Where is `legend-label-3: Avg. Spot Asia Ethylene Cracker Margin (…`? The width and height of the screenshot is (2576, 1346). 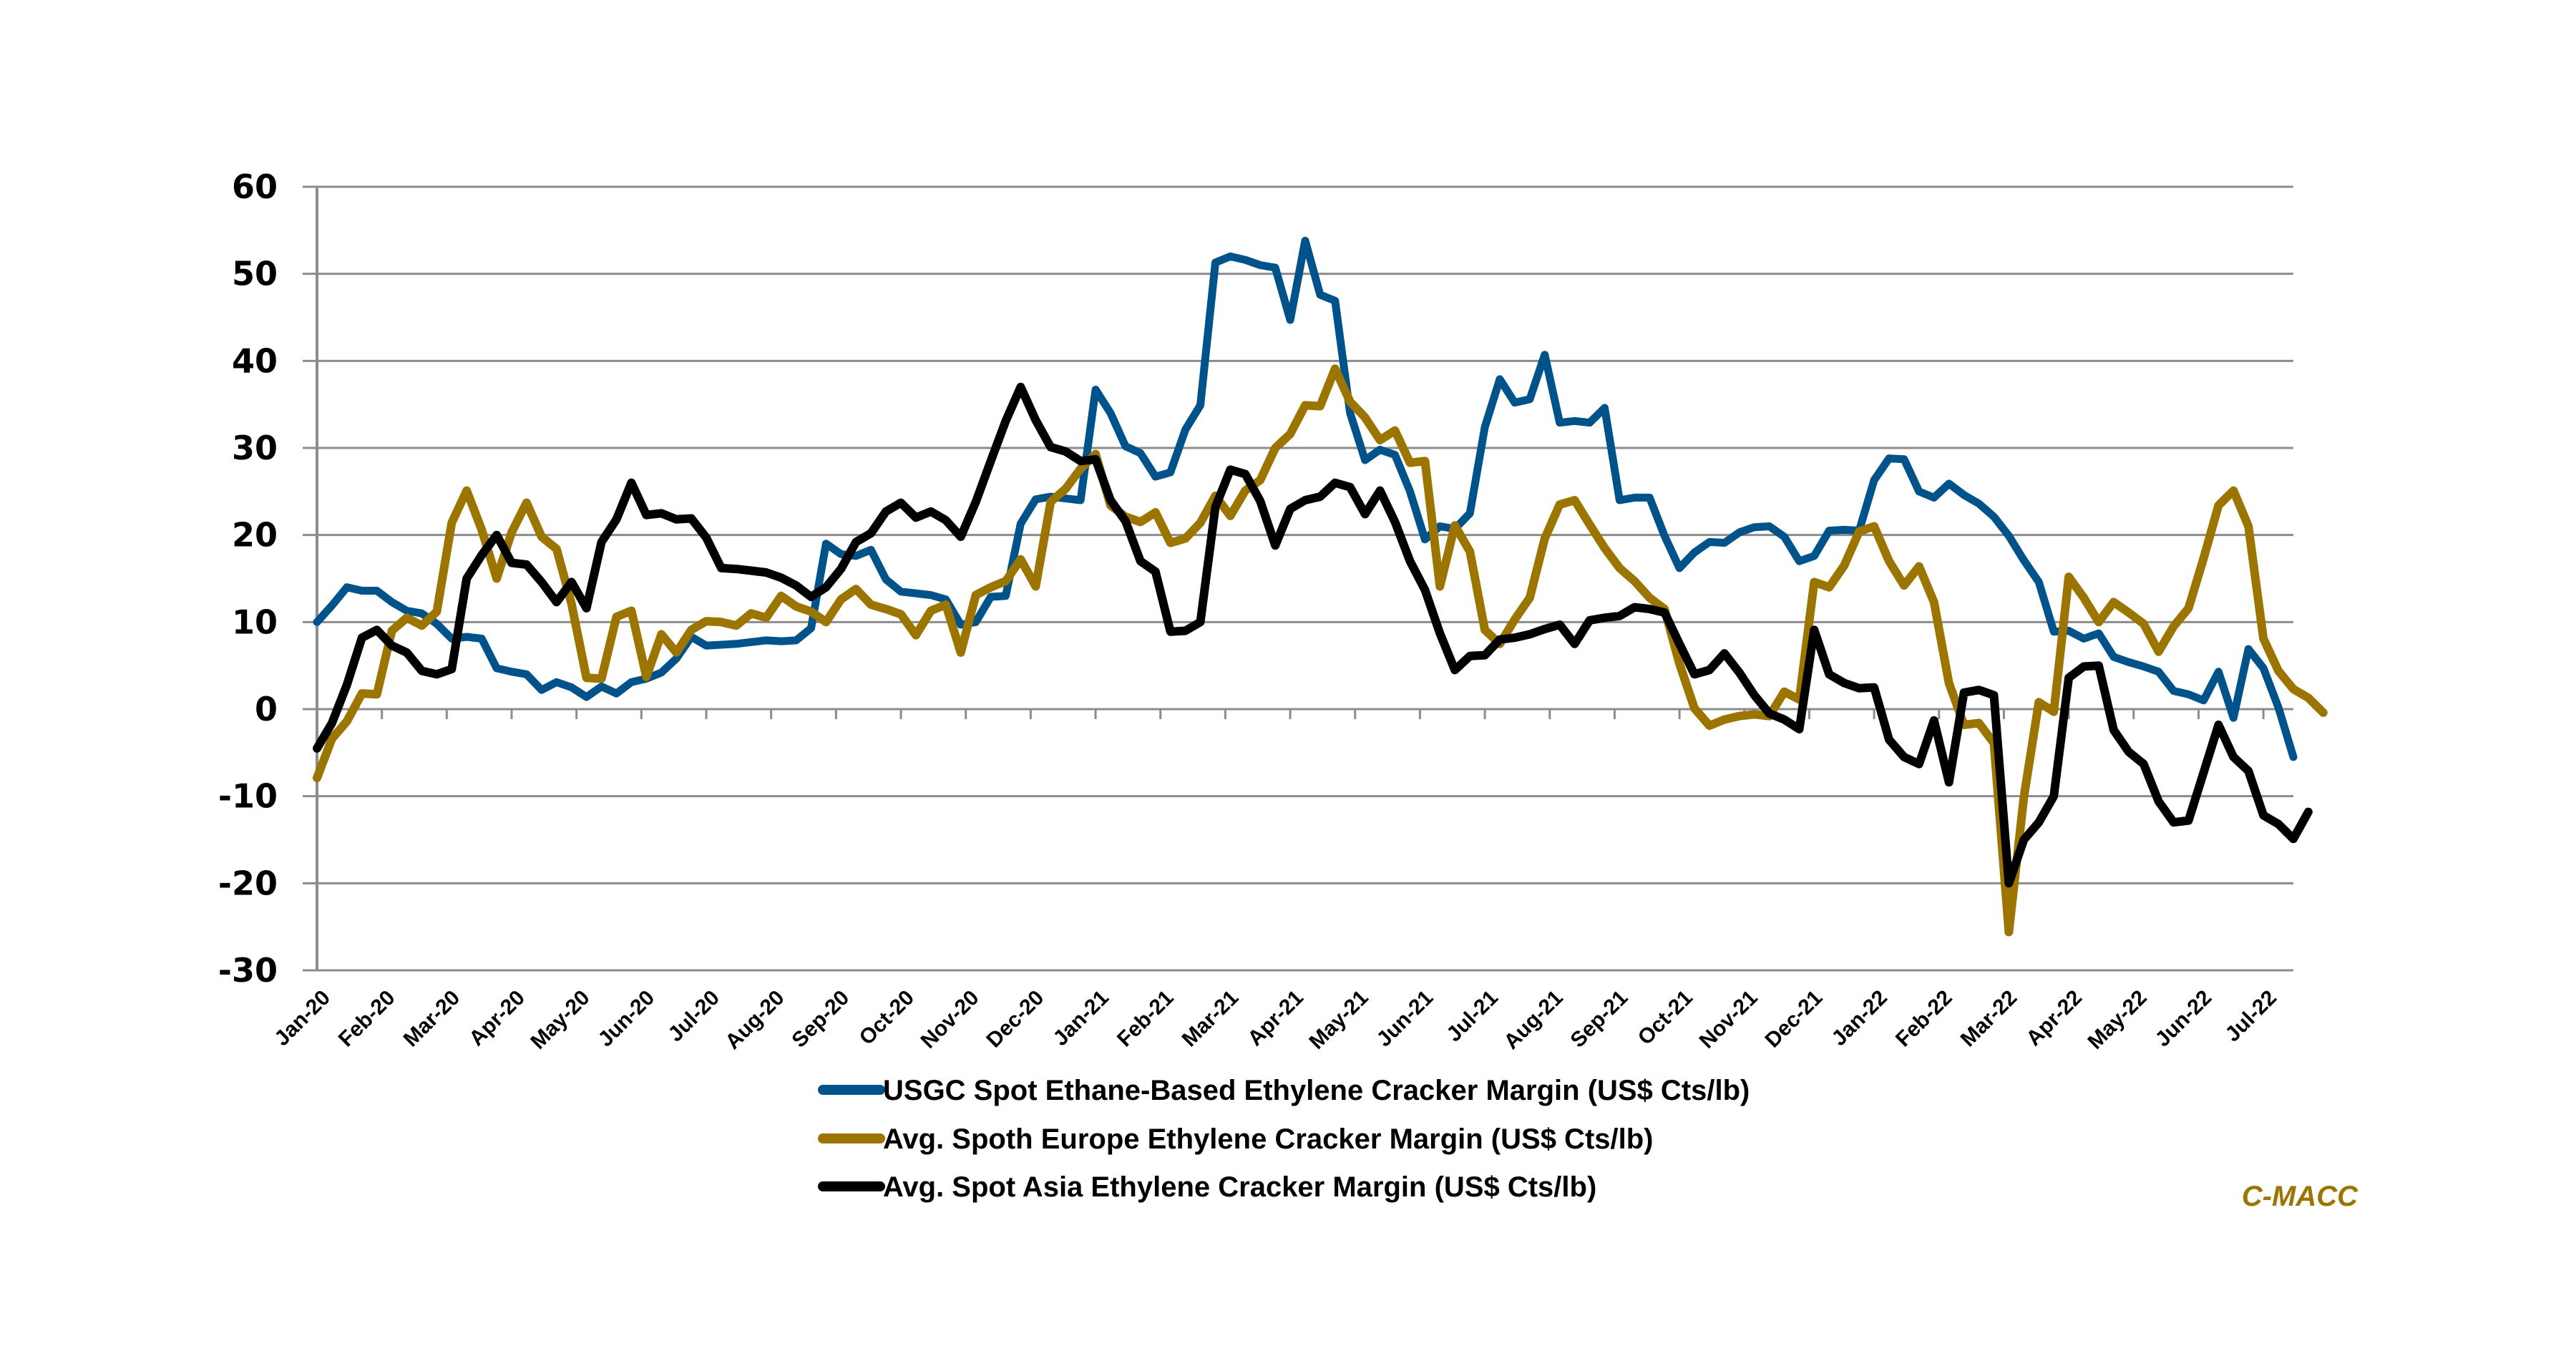
legend-label-3: Avg. Spot Asia Ethylene Cracker Margin (… is located at coordinates (1239, 1187).